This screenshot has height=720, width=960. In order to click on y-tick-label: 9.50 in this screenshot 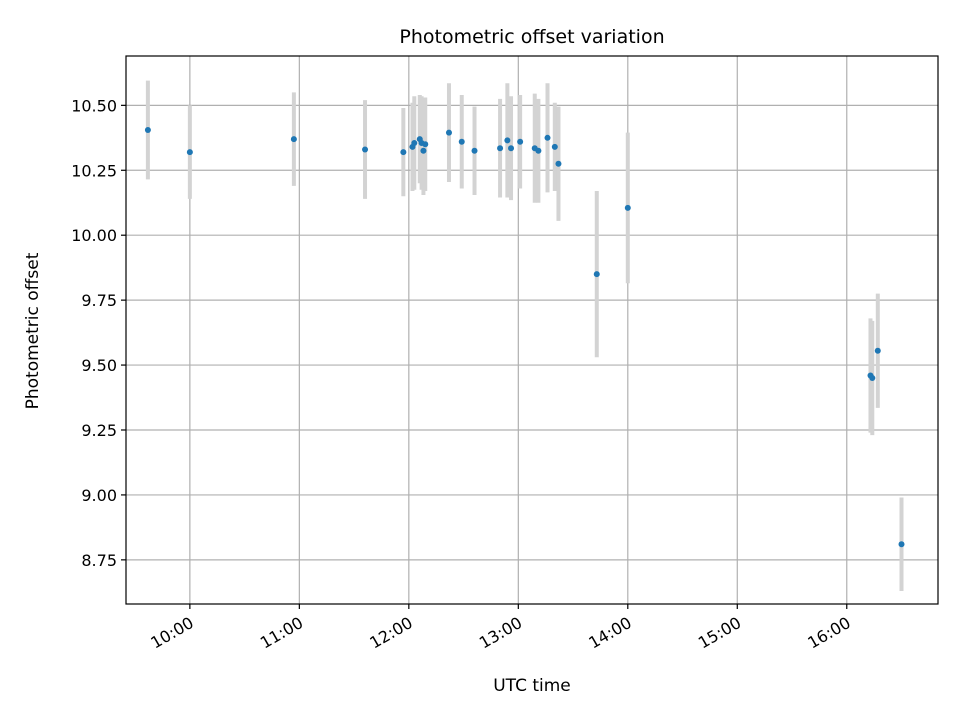, I will do `click(99, 365)`.